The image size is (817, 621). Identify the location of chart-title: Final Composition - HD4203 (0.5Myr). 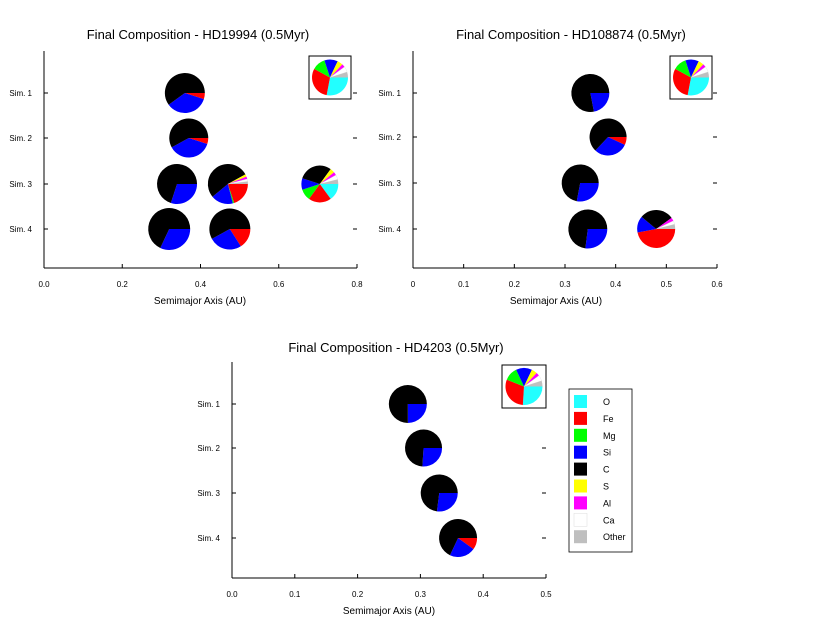
(395, 347).